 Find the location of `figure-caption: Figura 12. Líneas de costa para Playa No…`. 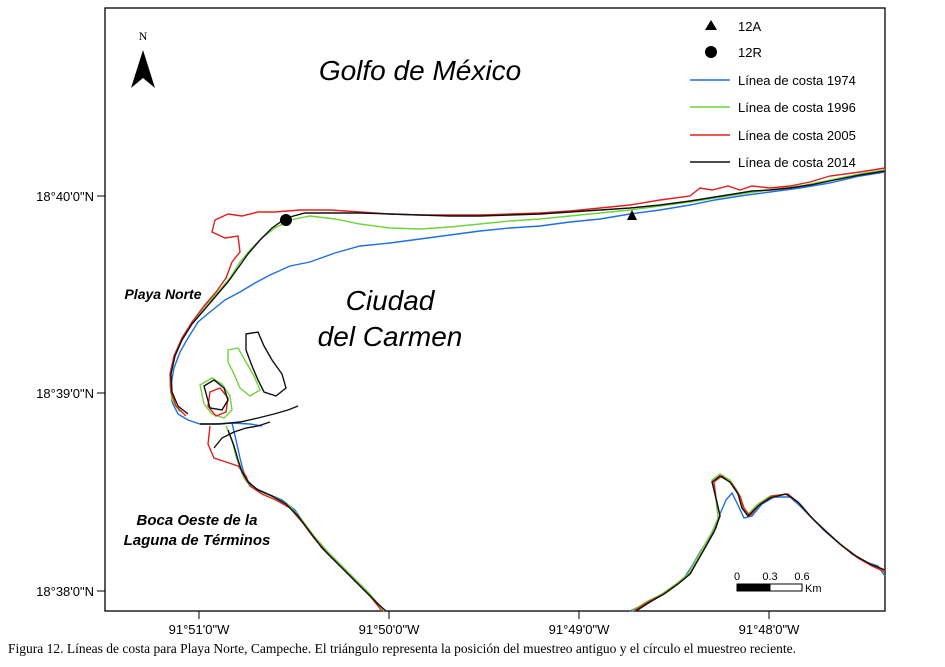

figure-caption: Figura 12. Líneas de costa para Playa No… is located at coordinates (402, 648).